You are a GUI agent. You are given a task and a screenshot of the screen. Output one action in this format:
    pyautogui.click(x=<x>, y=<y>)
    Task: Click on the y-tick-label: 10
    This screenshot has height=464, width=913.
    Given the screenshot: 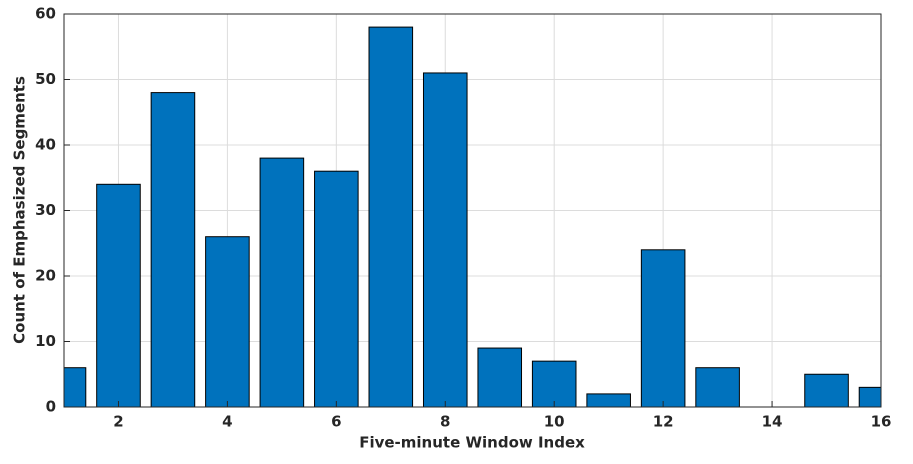 What is the action you would take?
    pyautogui.click(x=45, y=341)
    